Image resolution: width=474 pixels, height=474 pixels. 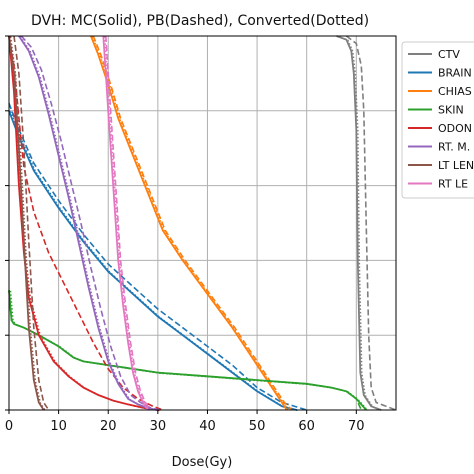 What do you see at coordinates (306, 426) in the screenshot?
I see `x-tick-label-6: 60` at bounding box center [306, 426].